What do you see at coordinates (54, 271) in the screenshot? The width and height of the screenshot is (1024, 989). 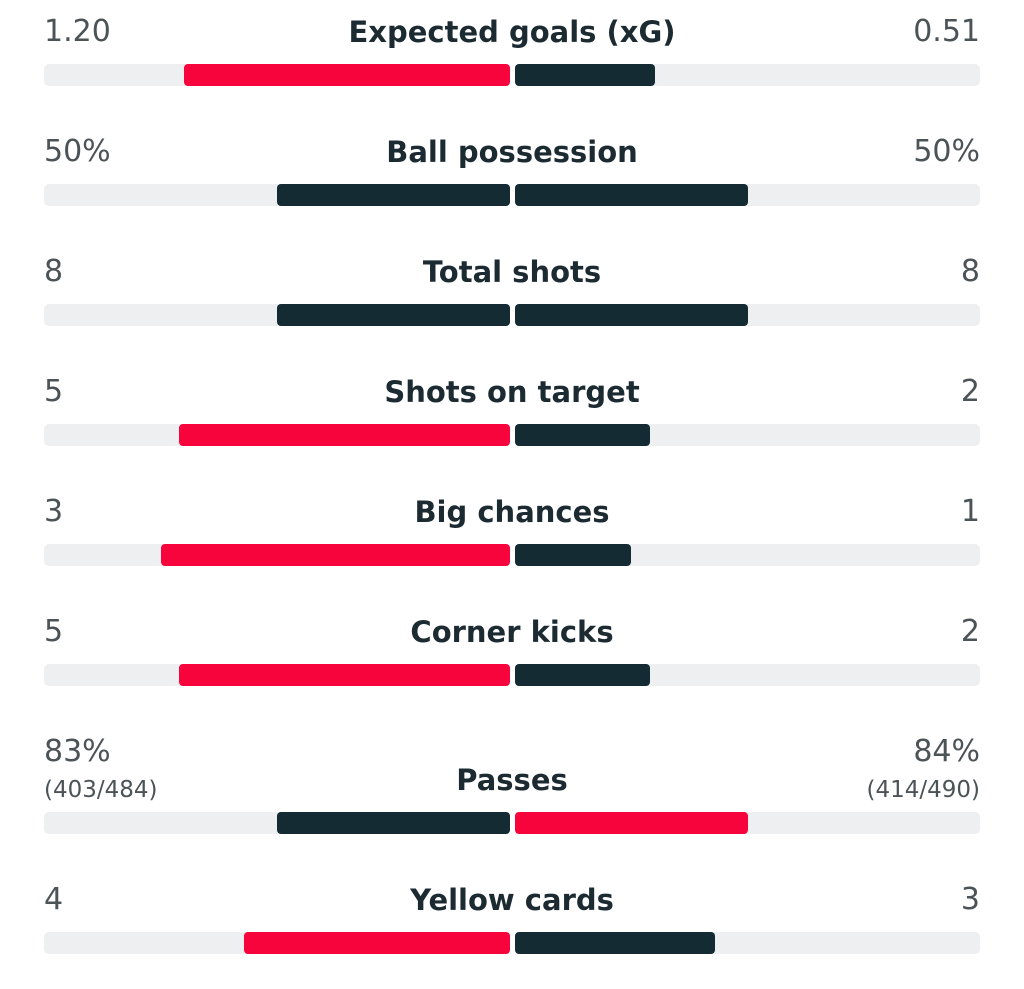 I see `home-value: 8` at bounding box center [54, 271].